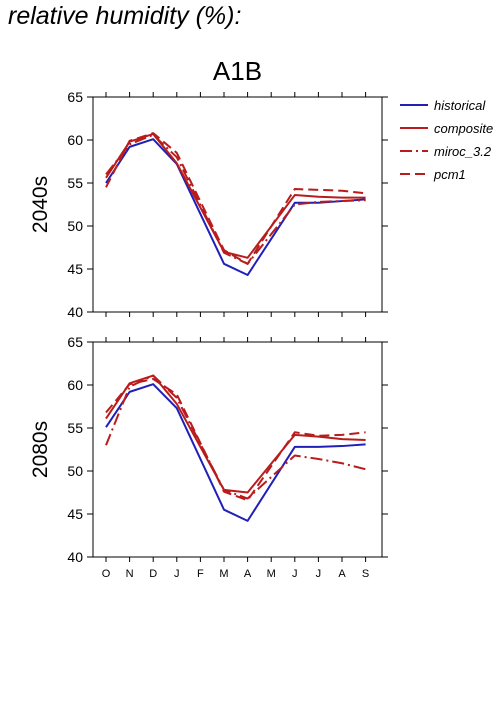  What do you see at coordinates (106, 574) in the screenshot?
I see `x-tick-label: O` at bounding box center [106, 574].